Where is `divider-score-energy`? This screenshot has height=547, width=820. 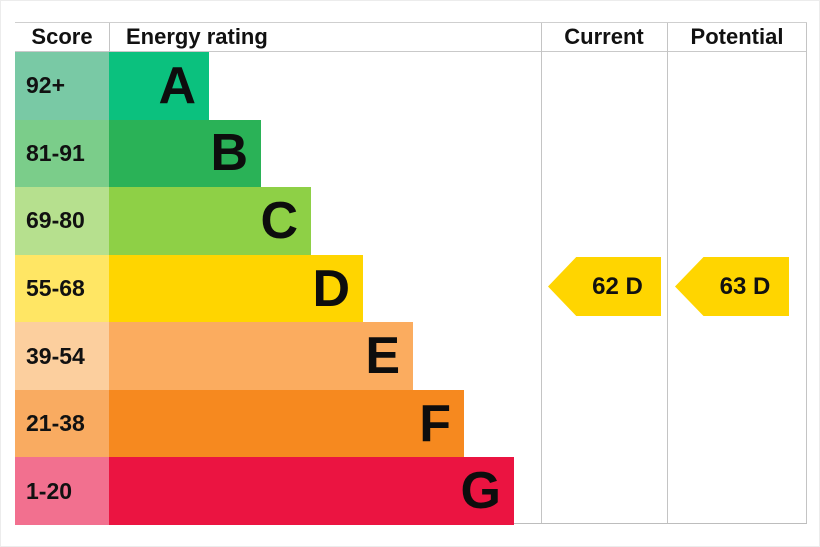
divider-score-energy is located at coordinates (109, 37).